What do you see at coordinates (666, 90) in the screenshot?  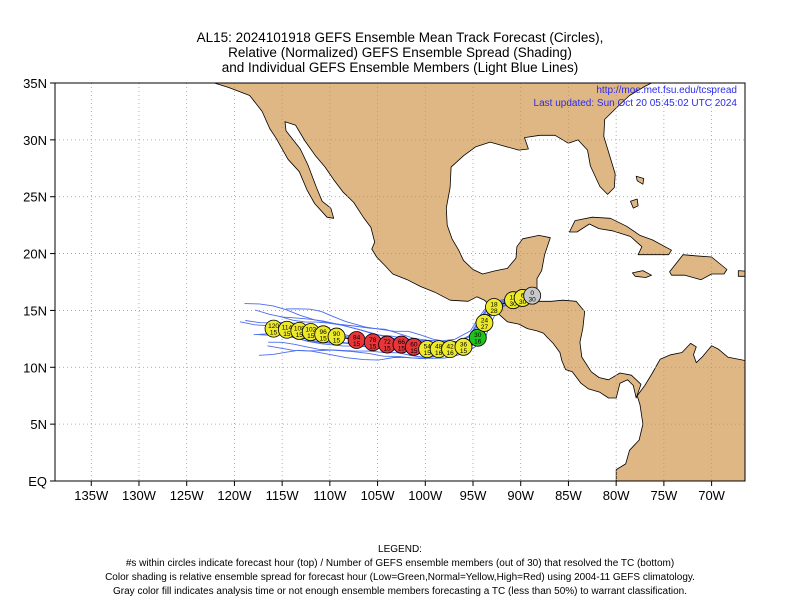 I see `credit-url: http://moe.met.fsu.edu/tcspread` at bounding box center [666, 90].